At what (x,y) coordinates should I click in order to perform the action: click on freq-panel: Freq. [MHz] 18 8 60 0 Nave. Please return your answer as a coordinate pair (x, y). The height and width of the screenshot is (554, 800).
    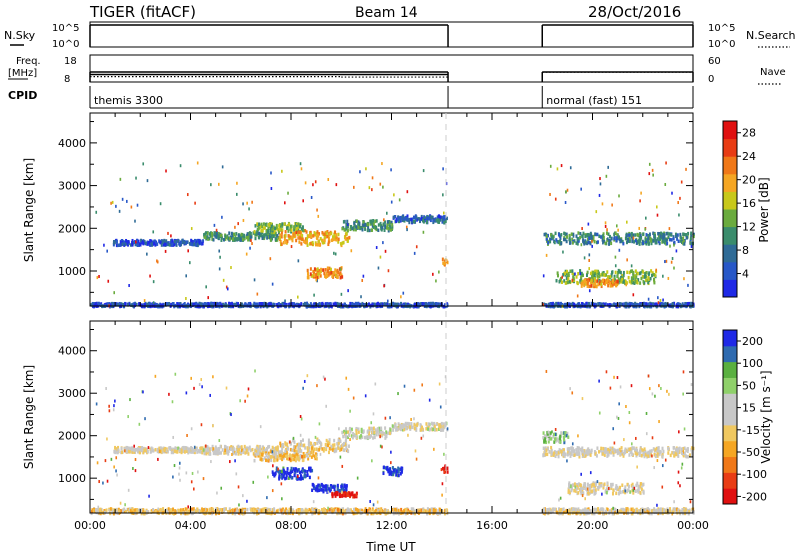
    Looking at the image, I should click on (397, 69).